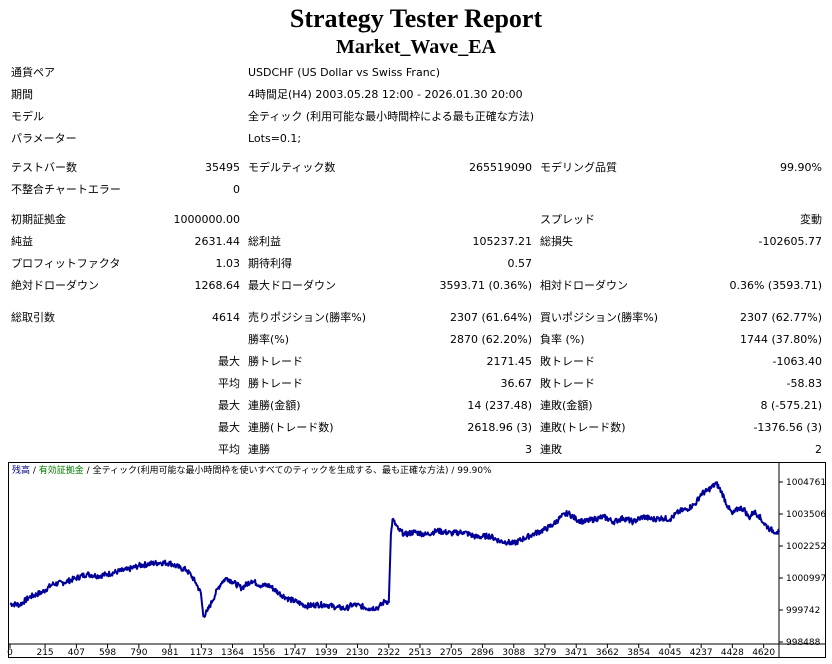  Describe the element at coordinates (21, 471) in the screenshot. I see `legend-balance: 残高` at that location.